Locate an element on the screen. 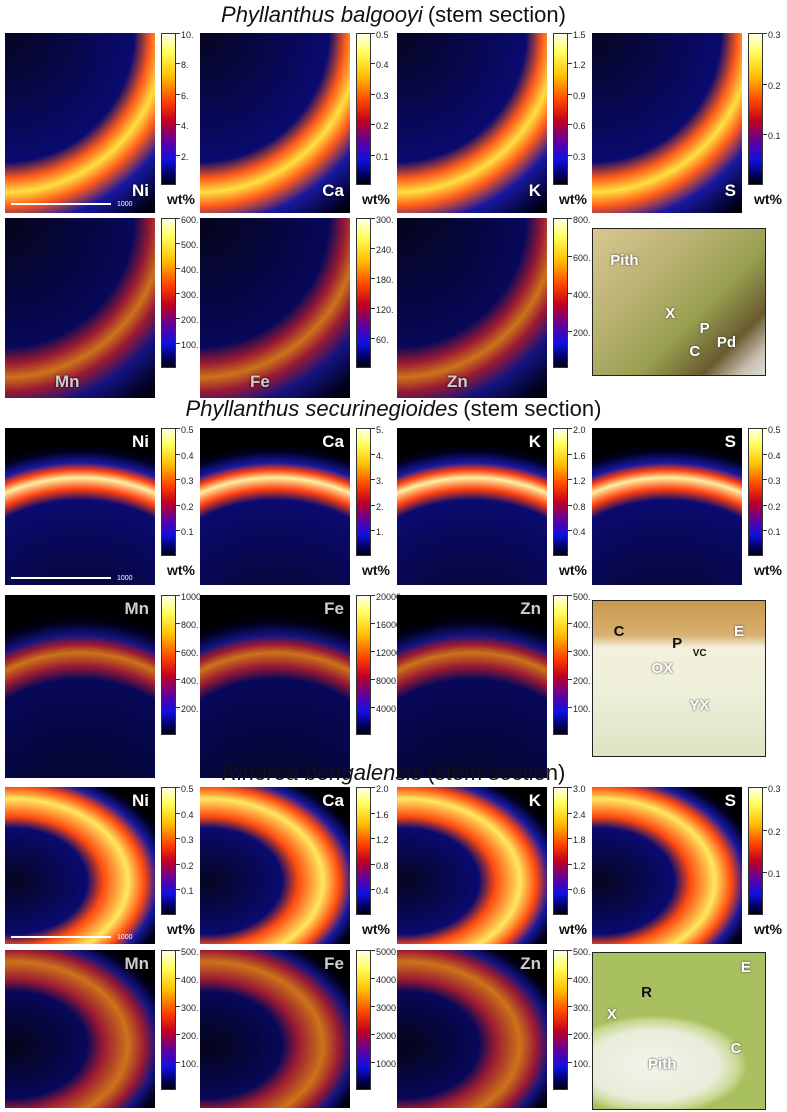 The width and height of the screenshot is (787, 1112). stem-photo: Pith X P C Pd is located at coordinates (679, 302).